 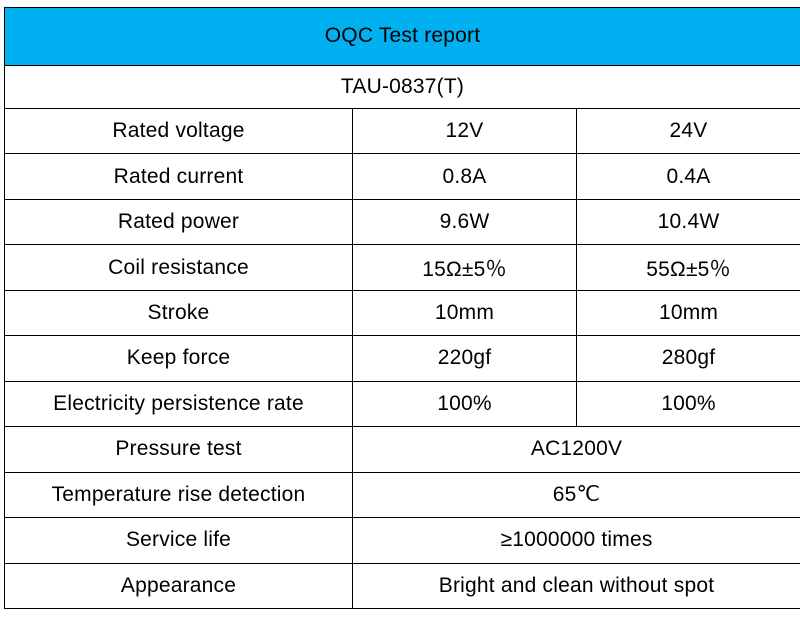 I want to click on report-header-row: OQC Test report, so click(x=401, y=36).